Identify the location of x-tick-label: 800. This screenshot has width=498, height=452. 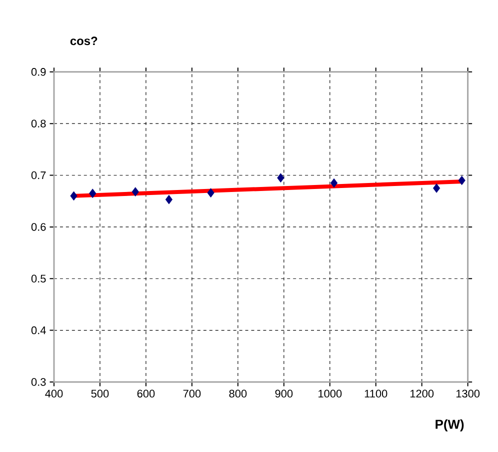
(238, 394).